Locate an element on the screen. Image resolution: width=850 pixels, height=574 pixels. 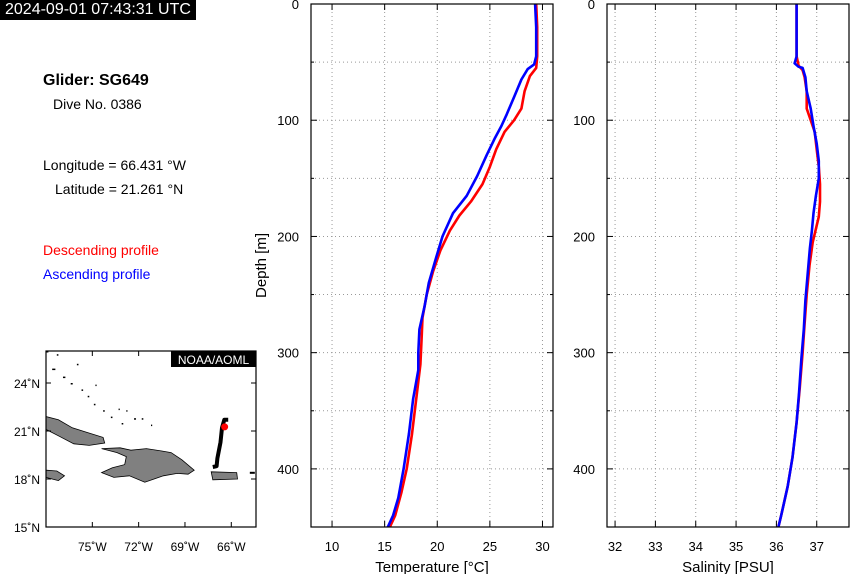
x-tick-label: 25 is located at coordinates (490, 546).